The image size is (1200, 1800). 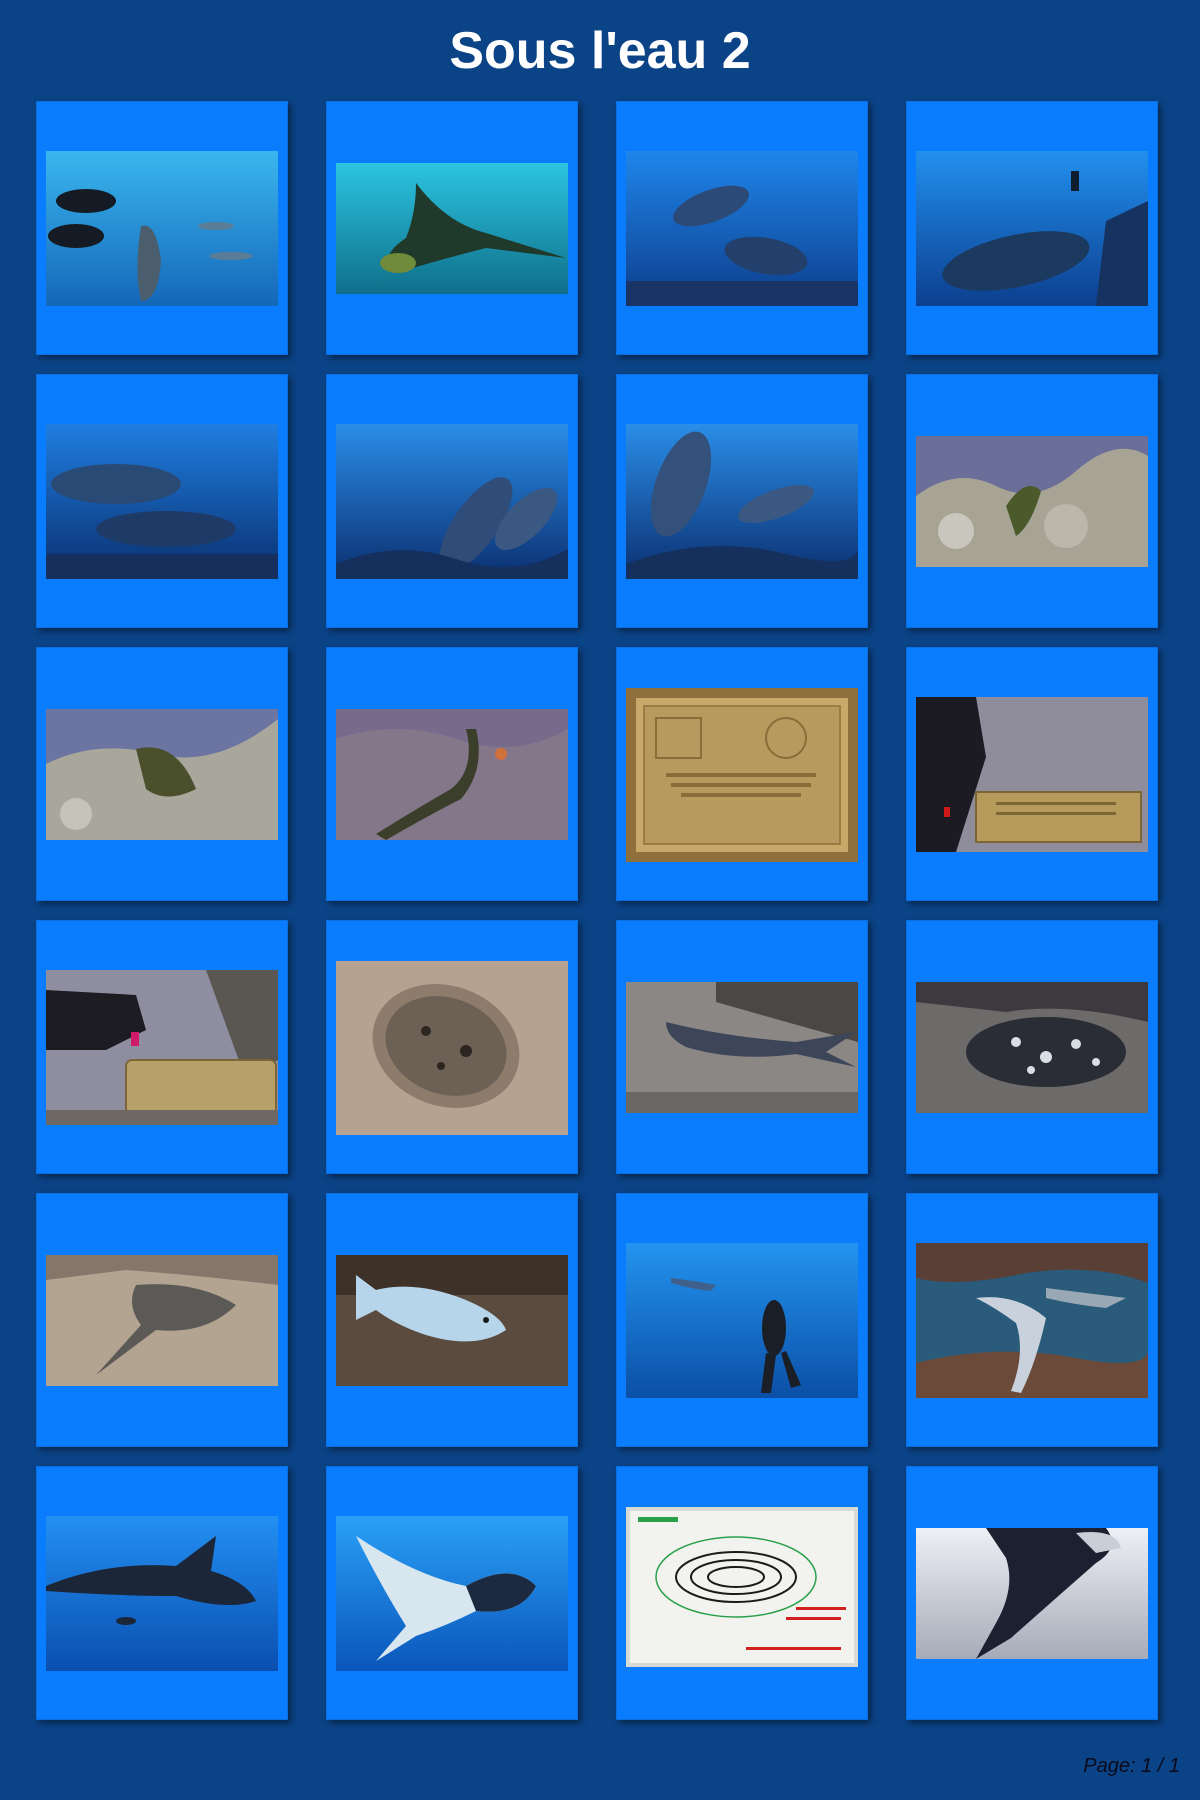 I want to click on whitetip-reef-shark-image, so click(x=742, y=1047).